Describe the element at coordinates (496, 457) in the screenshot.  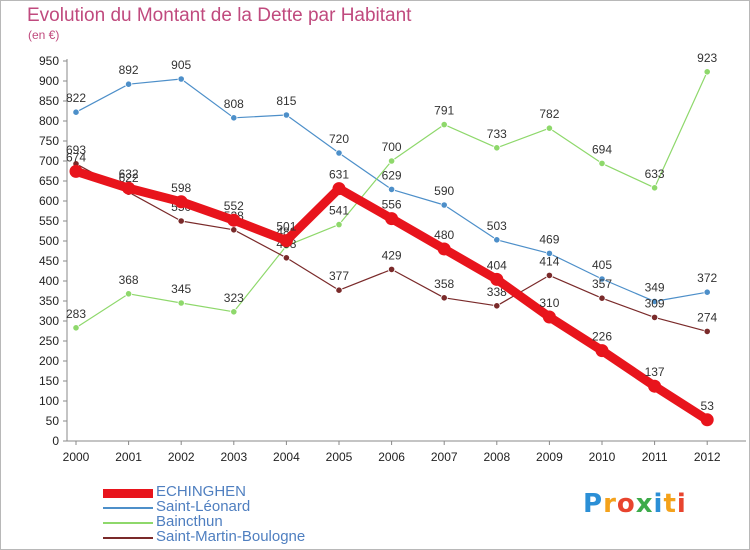
I see `x-tick-label: 2008` at that location.